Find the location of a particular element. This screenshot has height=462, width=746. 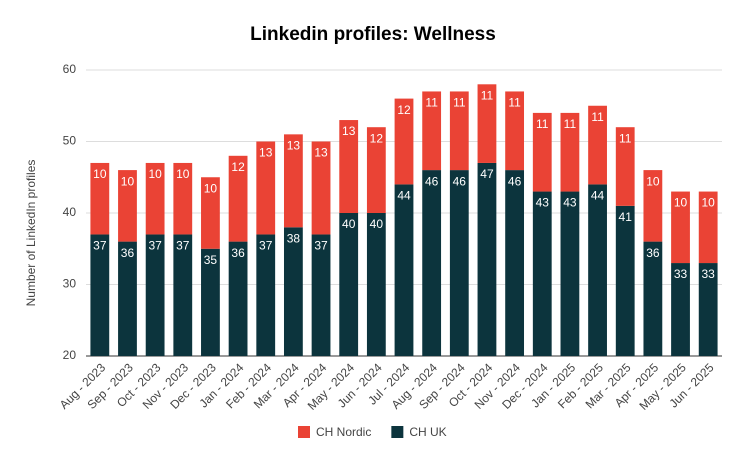

value-label: 47 is located at coordinates (487, 174).